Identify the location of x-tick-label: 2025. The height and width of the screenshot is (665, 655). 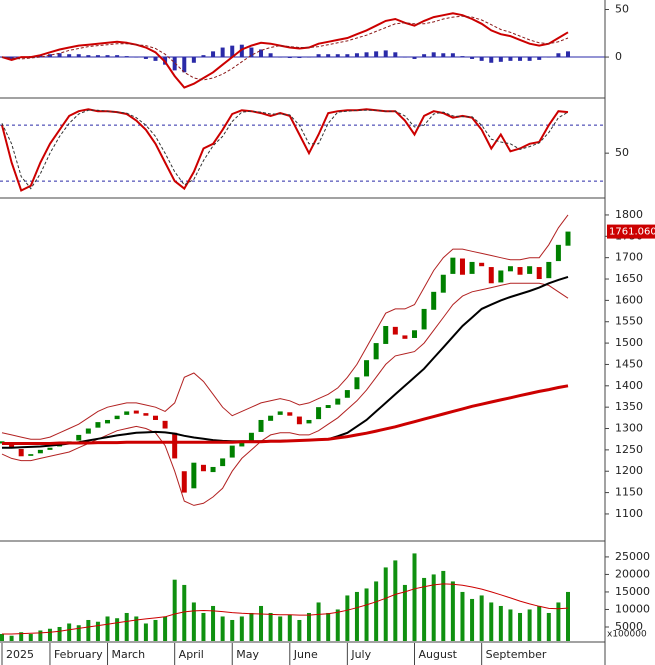
(20, 654).